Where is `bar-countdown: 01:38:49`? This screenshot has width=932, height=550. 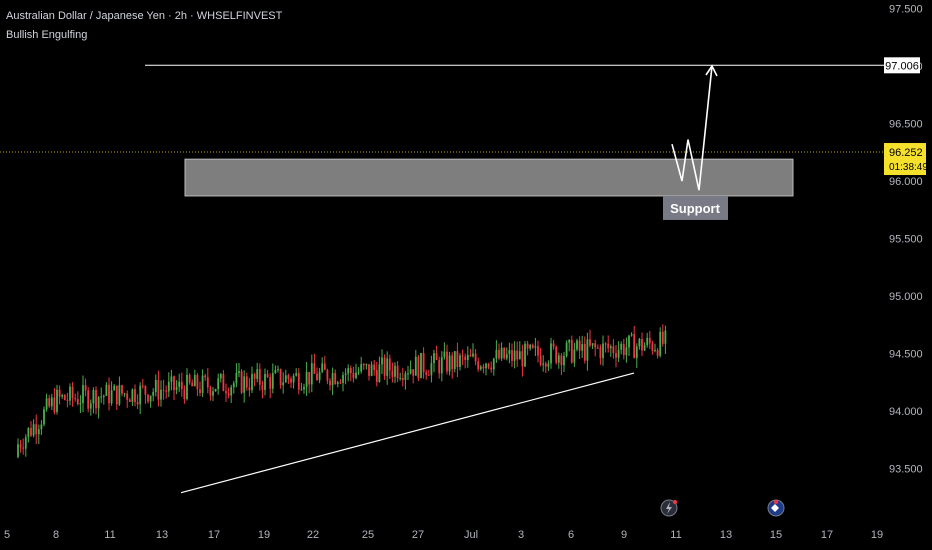 bar-countdown: 01:38:49 is located at coordinates (908, 167).